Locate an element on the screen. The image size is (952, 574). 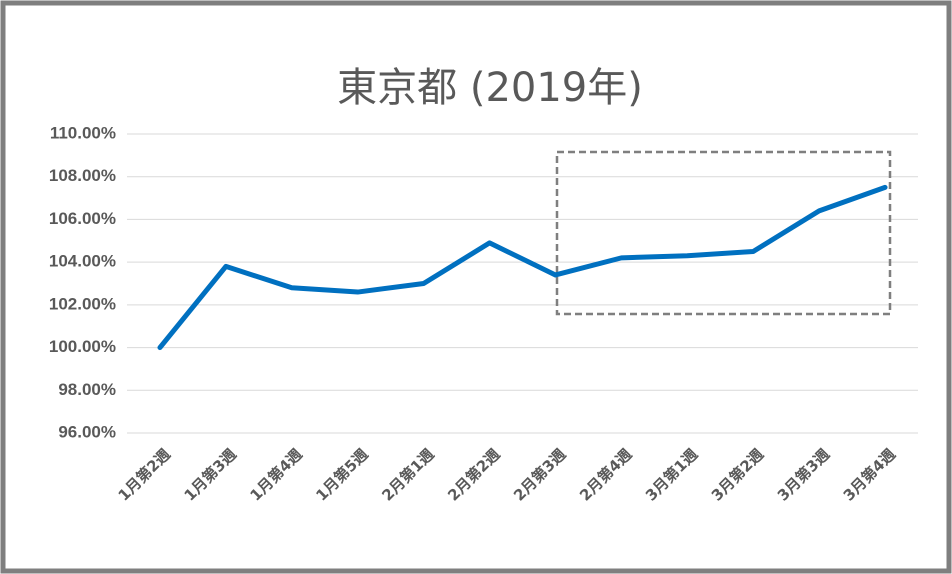
y-tick-label: 102.00% is located at coordinates (82, 303).